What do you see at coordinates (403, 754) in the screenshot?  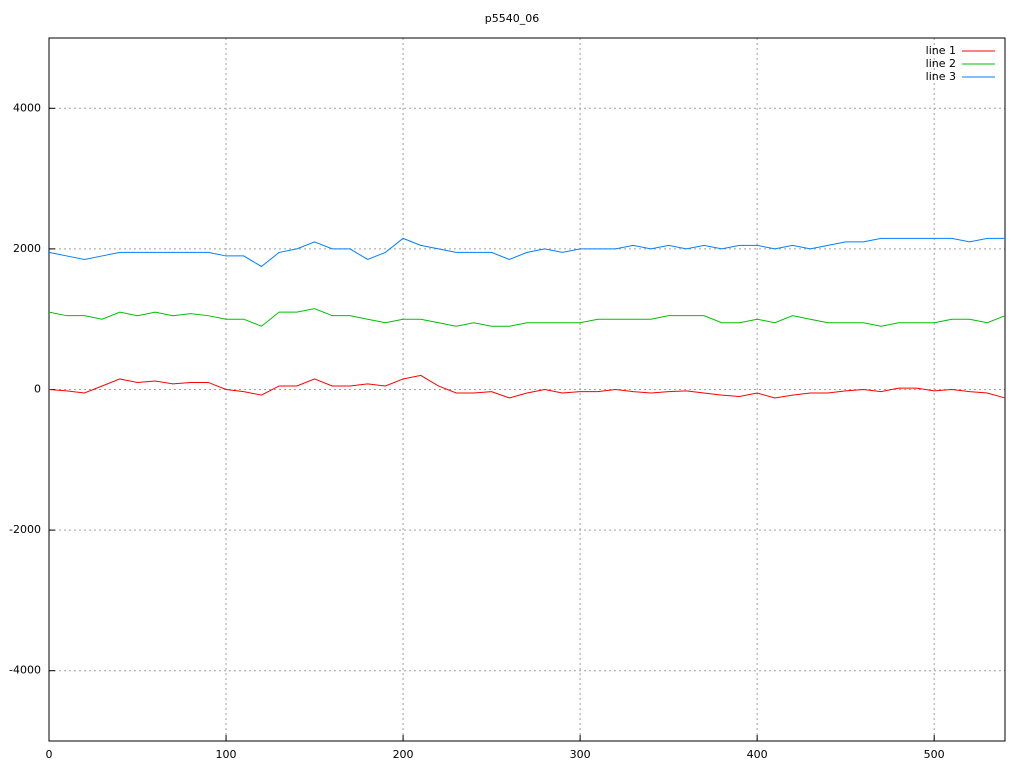 I see `x-tick-label: 200` at bounding box center [403, 754].